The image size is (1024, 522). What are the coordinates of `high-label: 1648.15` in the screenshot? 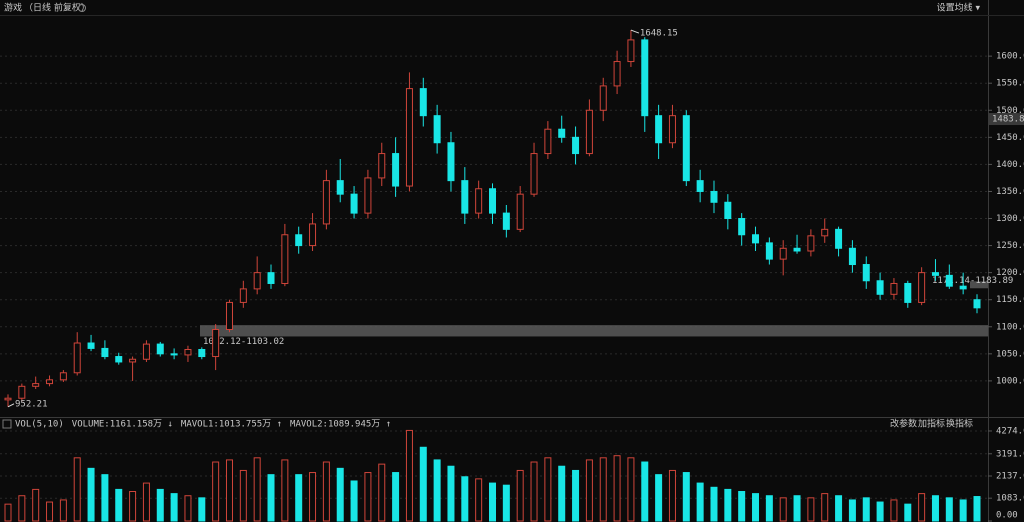 It's located at (659, 34).